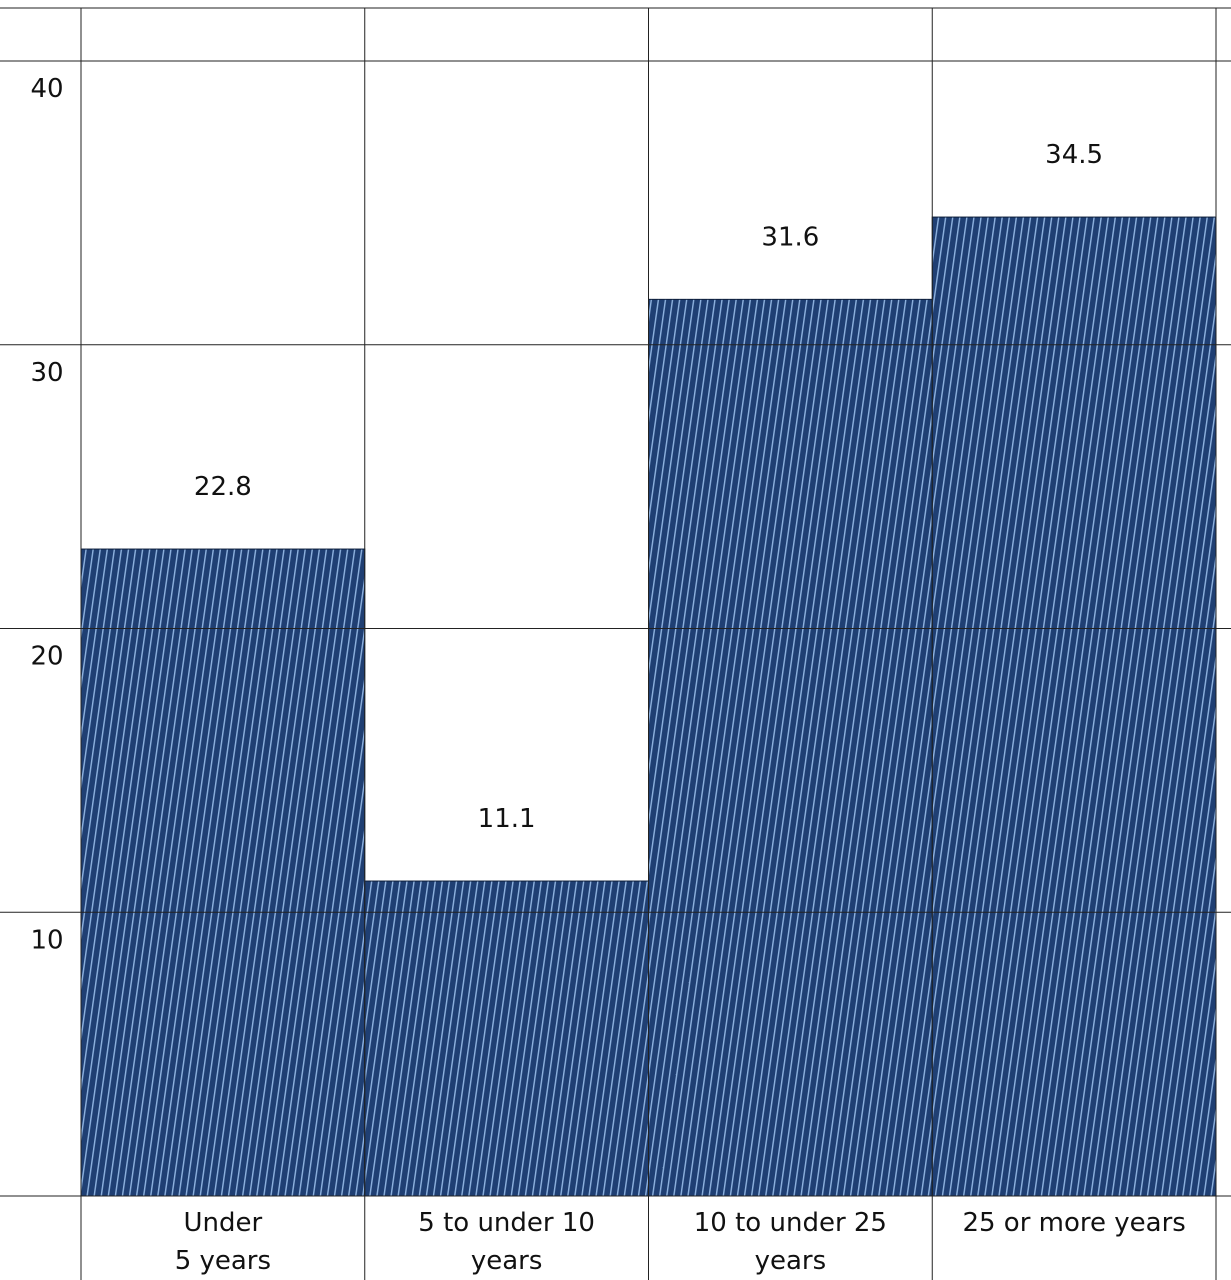 The height and width of the screenshot is (1280, 1231). What do you see at coordinates (1074, 155) in the screenshot?
I see `data-label: 34.5` at bounding box center [1074, 155].